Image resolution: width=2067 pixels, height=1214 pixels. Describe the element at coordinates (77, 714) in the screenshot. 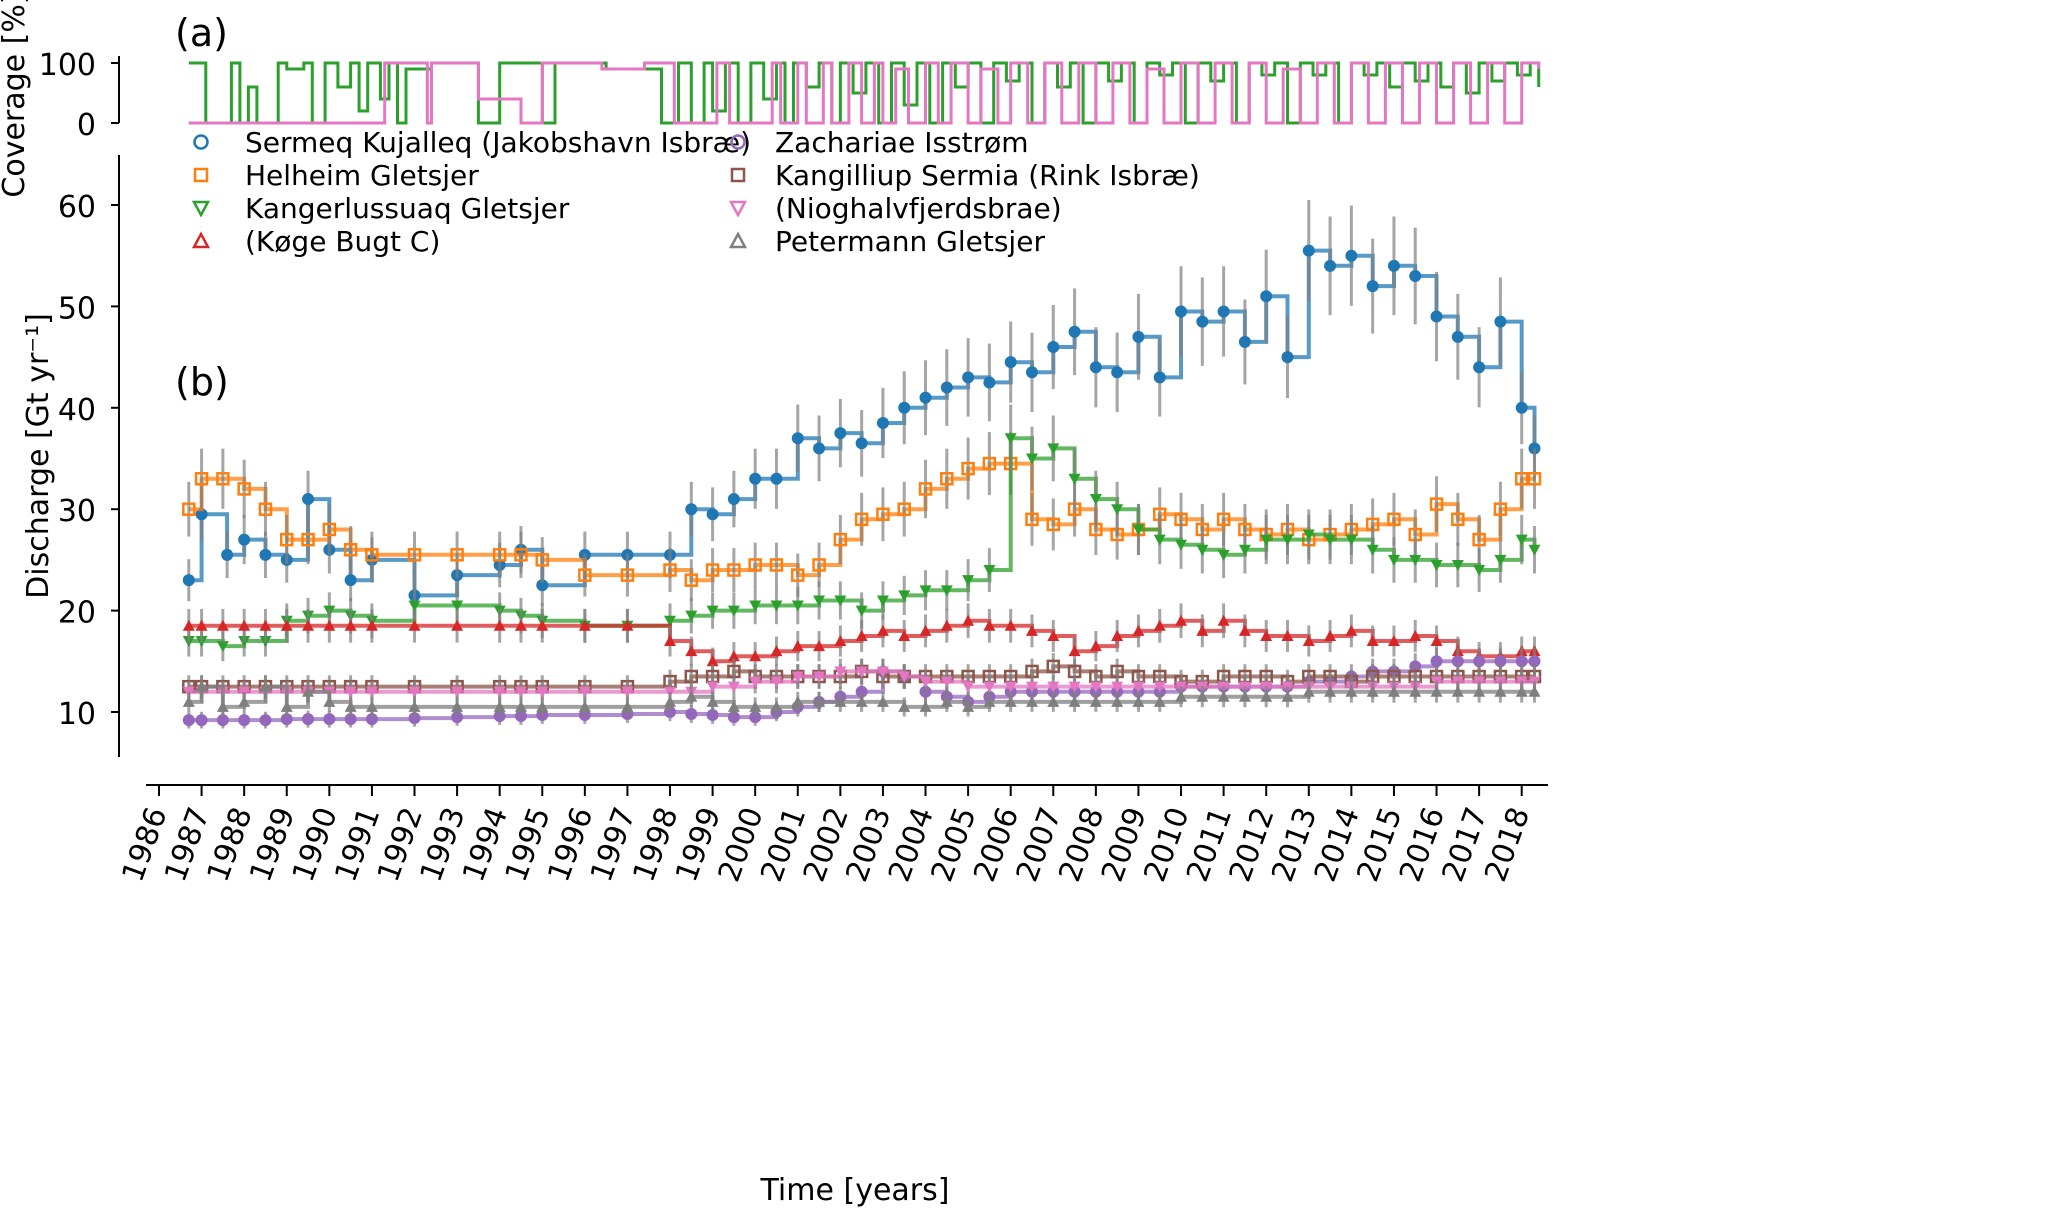

I see `discharge-y-tick-label: 10` at that location.